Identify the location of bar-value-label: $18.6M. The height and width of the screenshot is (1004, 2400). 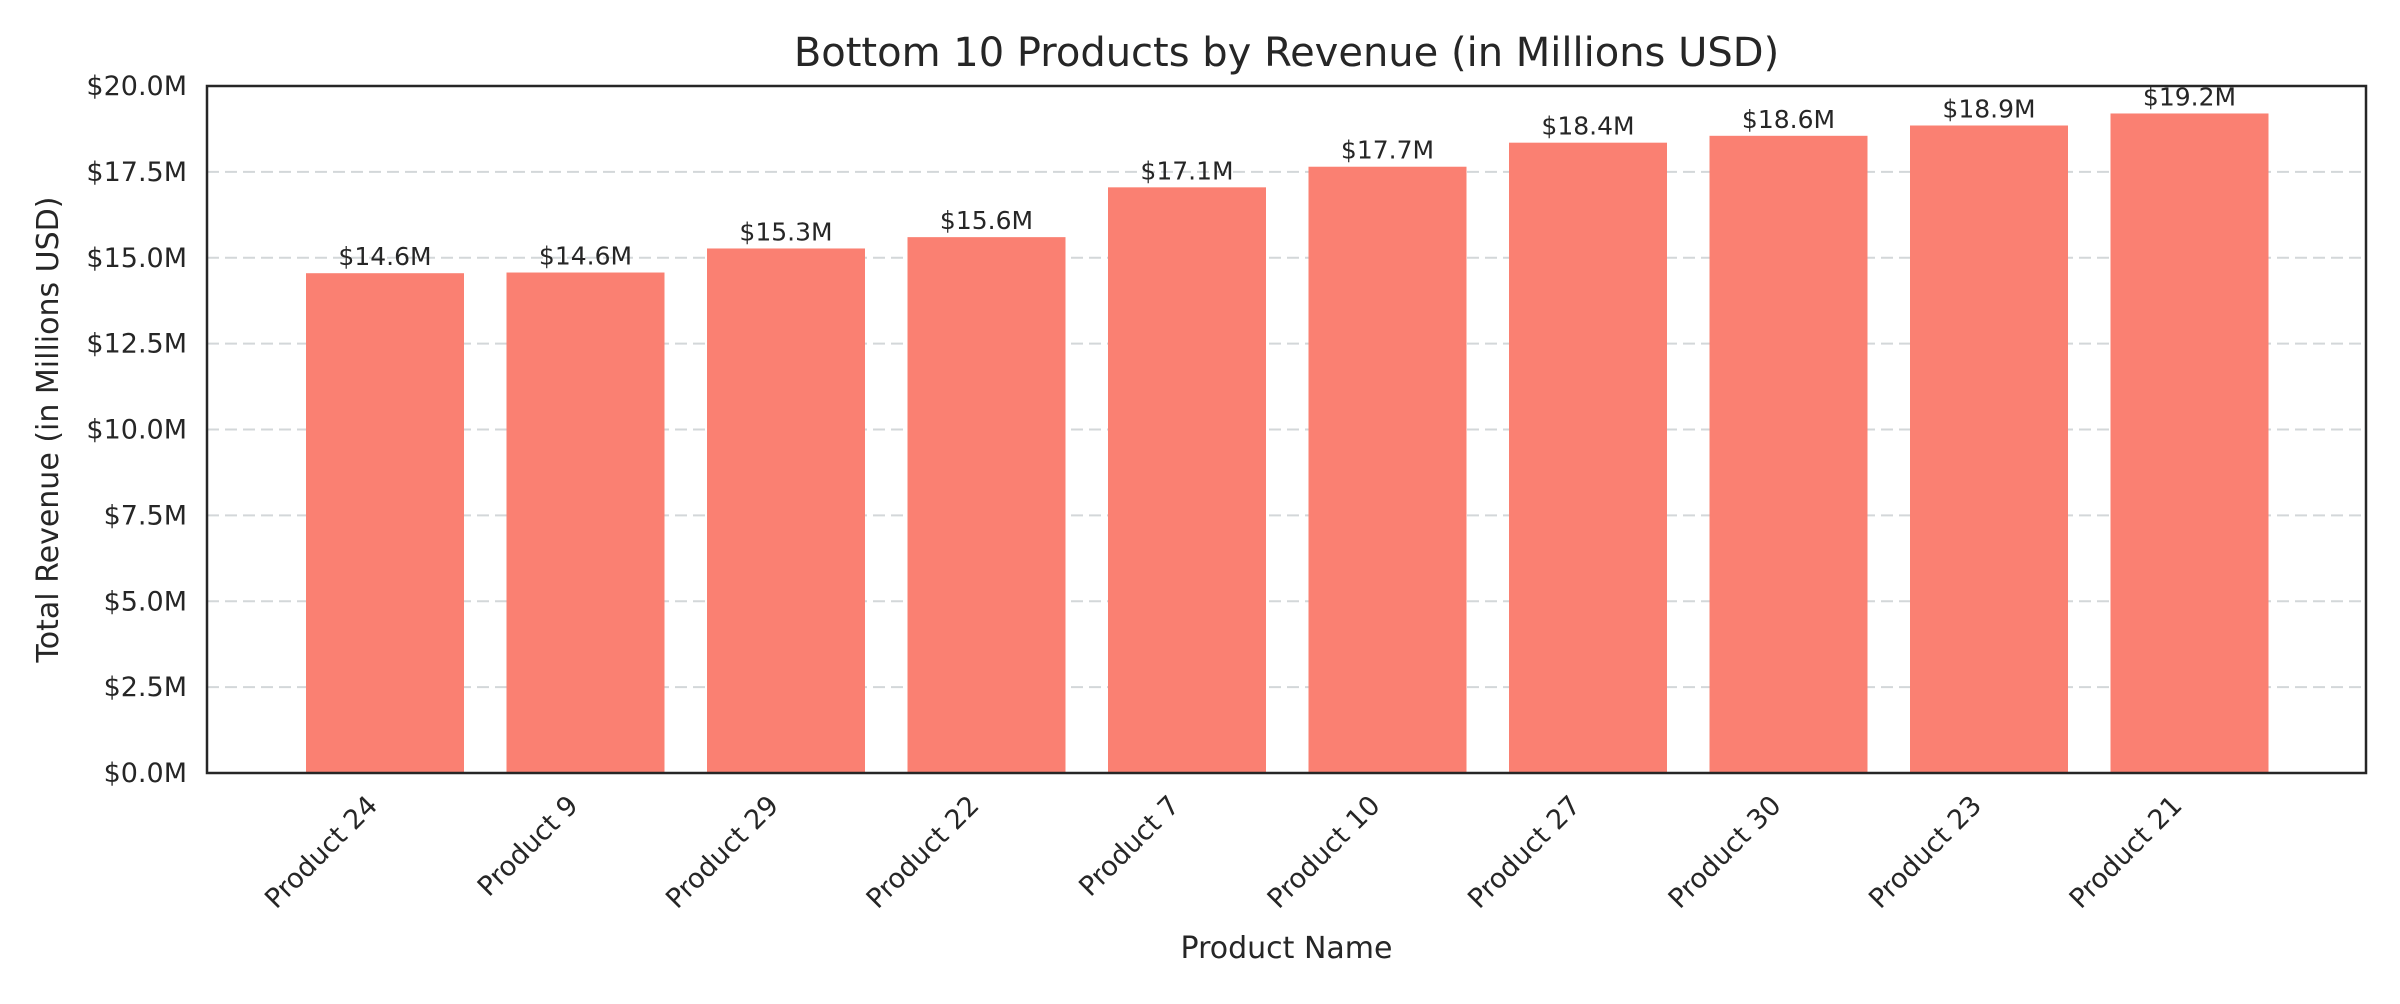
(1788, 119).